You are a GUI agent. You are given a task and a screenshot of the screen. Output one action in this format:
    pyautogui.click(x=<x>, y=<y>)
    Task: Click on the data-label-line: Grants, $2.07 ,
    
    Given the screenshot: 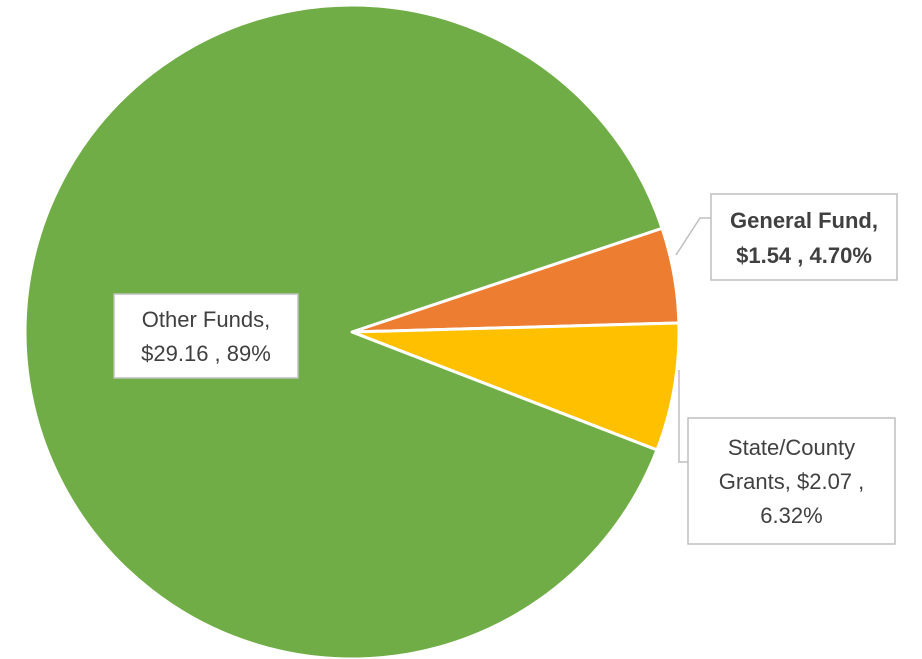 What is the action you would take?
    pyautogui.click(x=792, y=481)
    